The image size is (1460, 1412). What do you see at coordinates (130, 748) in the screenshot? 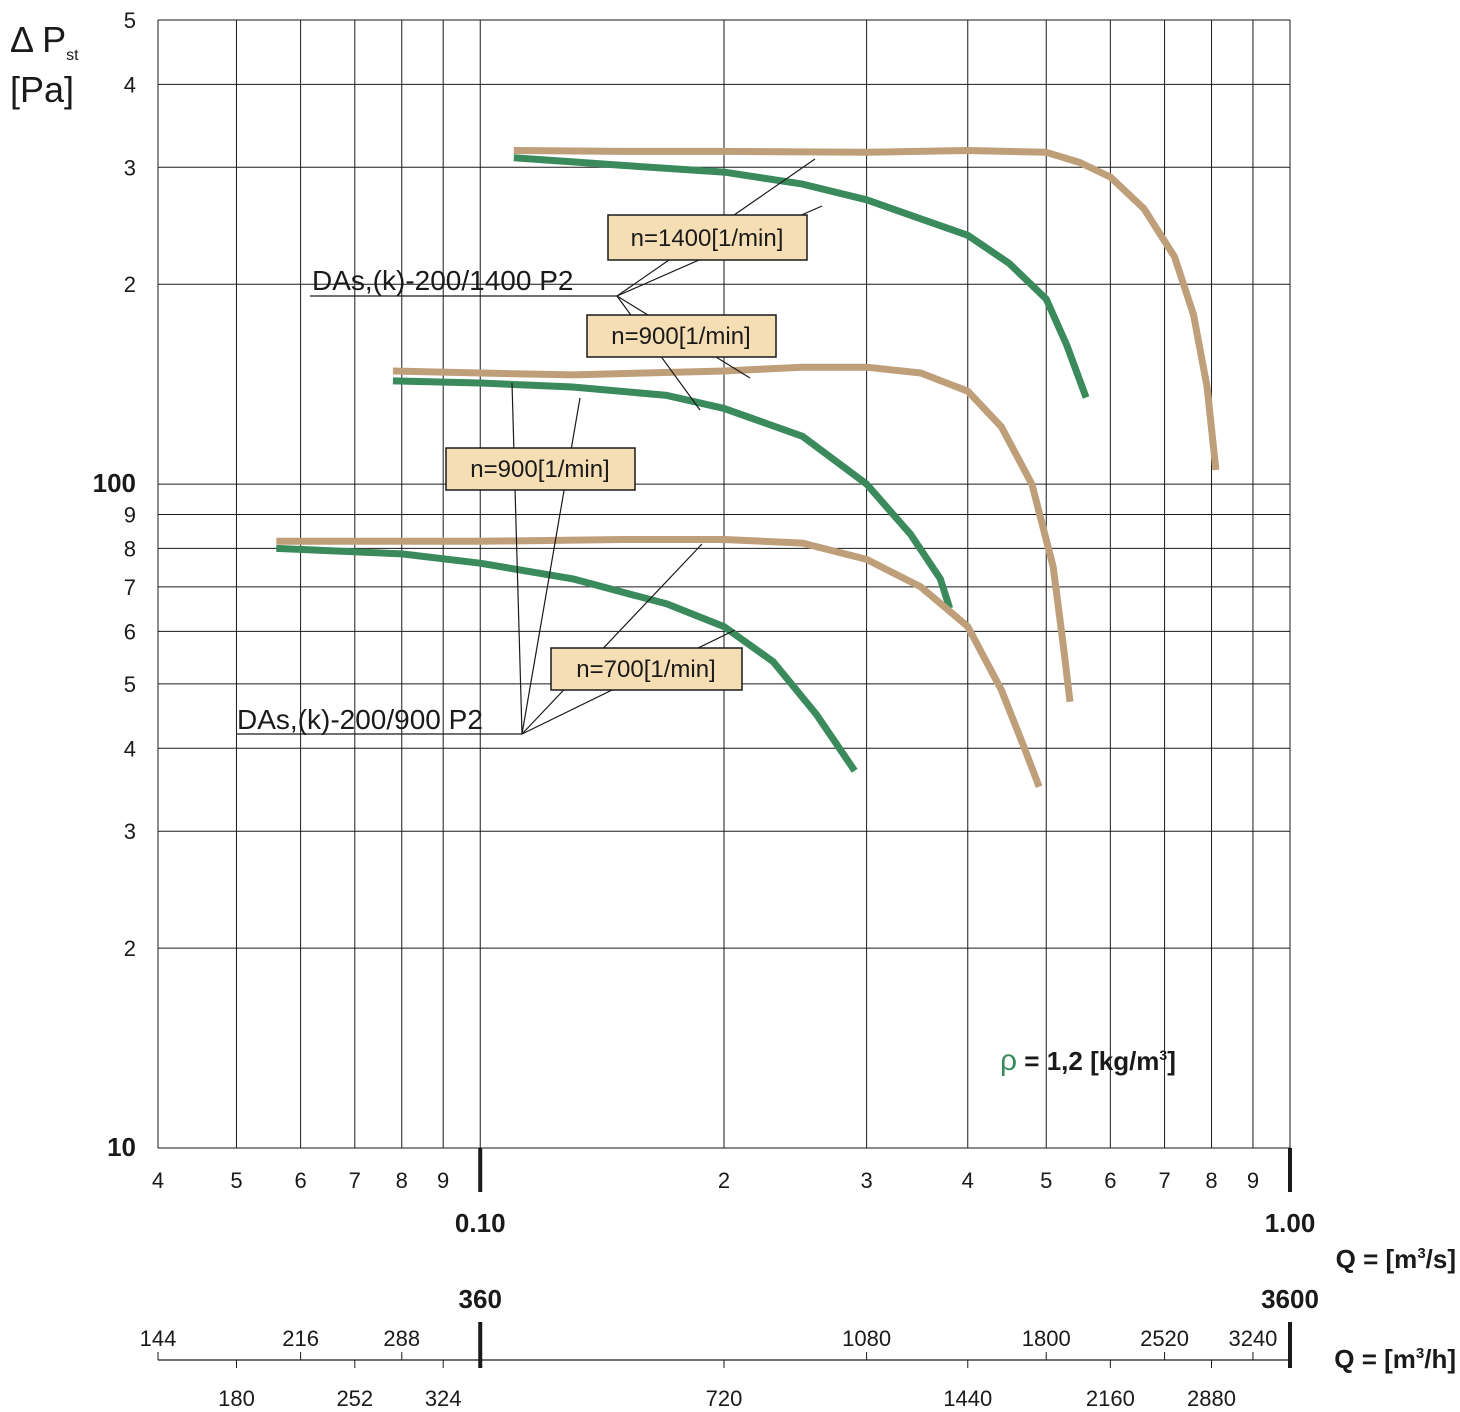
I see `y-tick-label-40: 4` at bounding box center [130, 748].